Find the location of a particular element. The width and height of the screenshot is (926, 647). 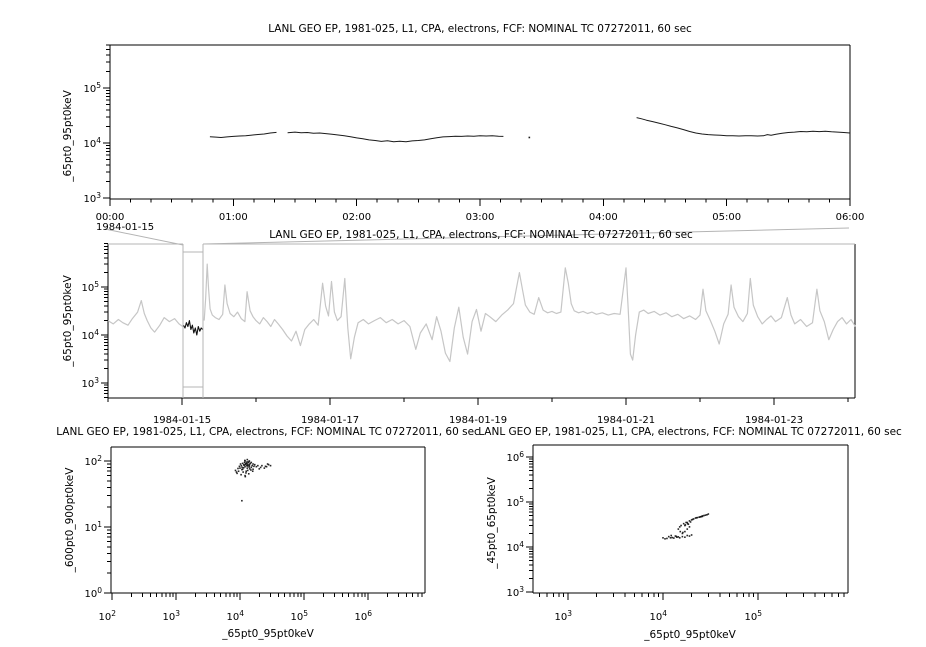

selection-box is located at coordinates (193, 321).